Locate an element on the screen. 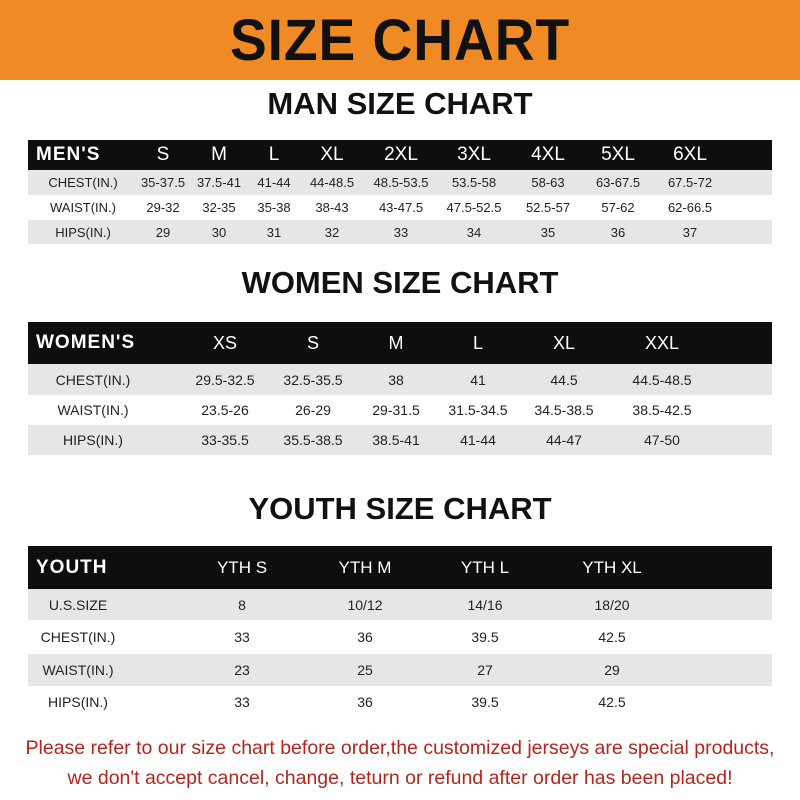  table-cell: 44-48.5 is located at coordinates (332, 182).